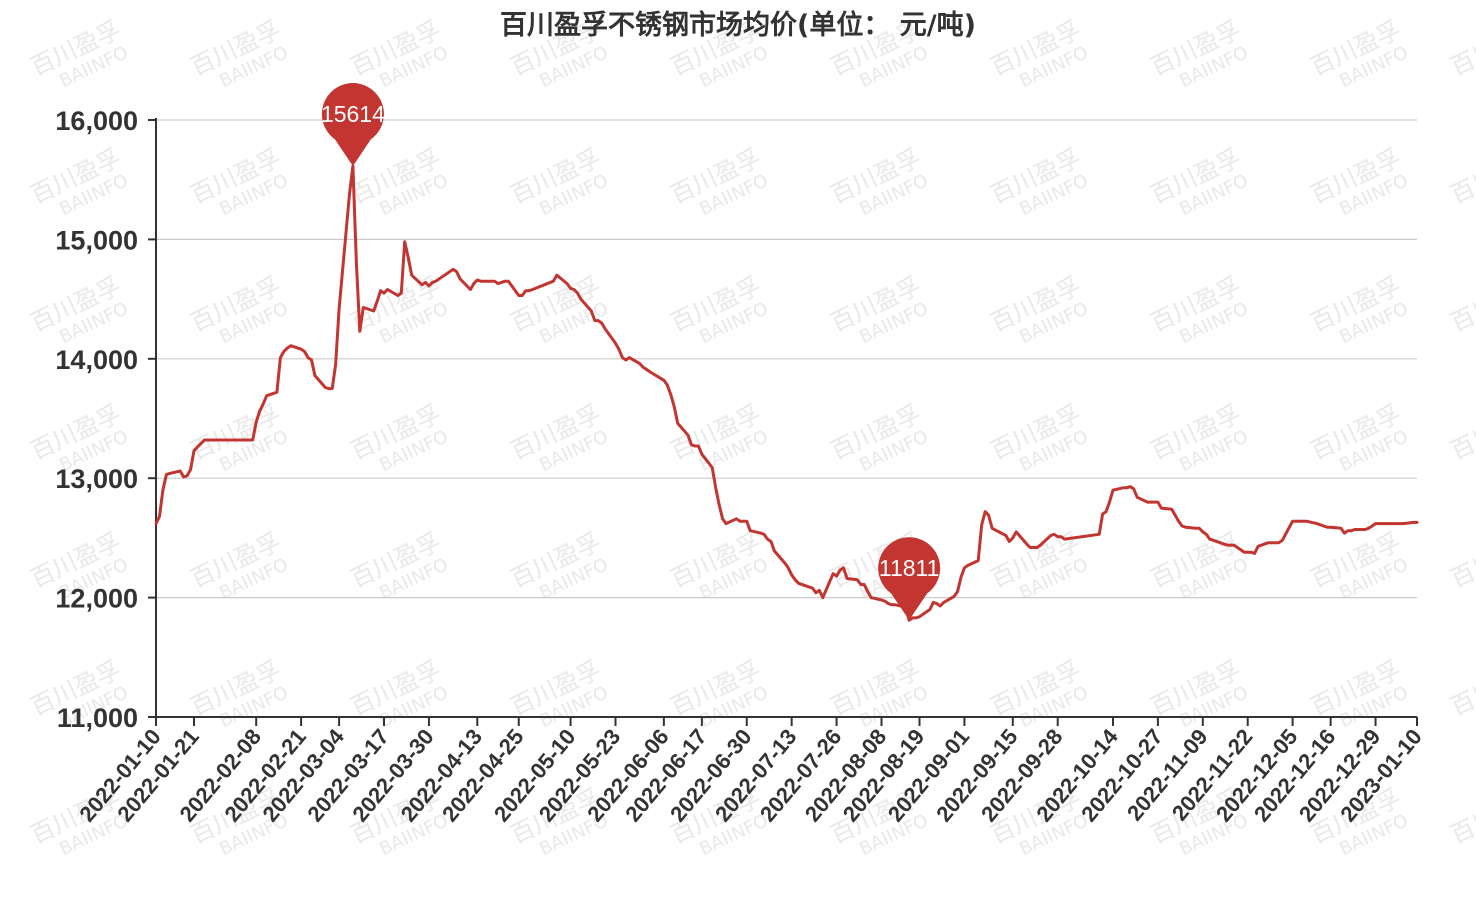 The image size is (1476, 900). What do you see at coordinates (1461, 433) in the screenshot?
I see `watermark-text-cn: 百川盈孚` at bounding box center [1461, 433].